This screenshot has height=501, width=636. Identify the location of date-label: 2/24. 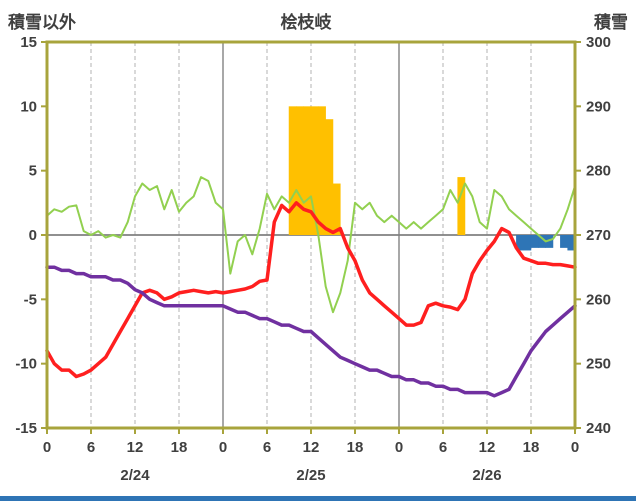
(135, 475).